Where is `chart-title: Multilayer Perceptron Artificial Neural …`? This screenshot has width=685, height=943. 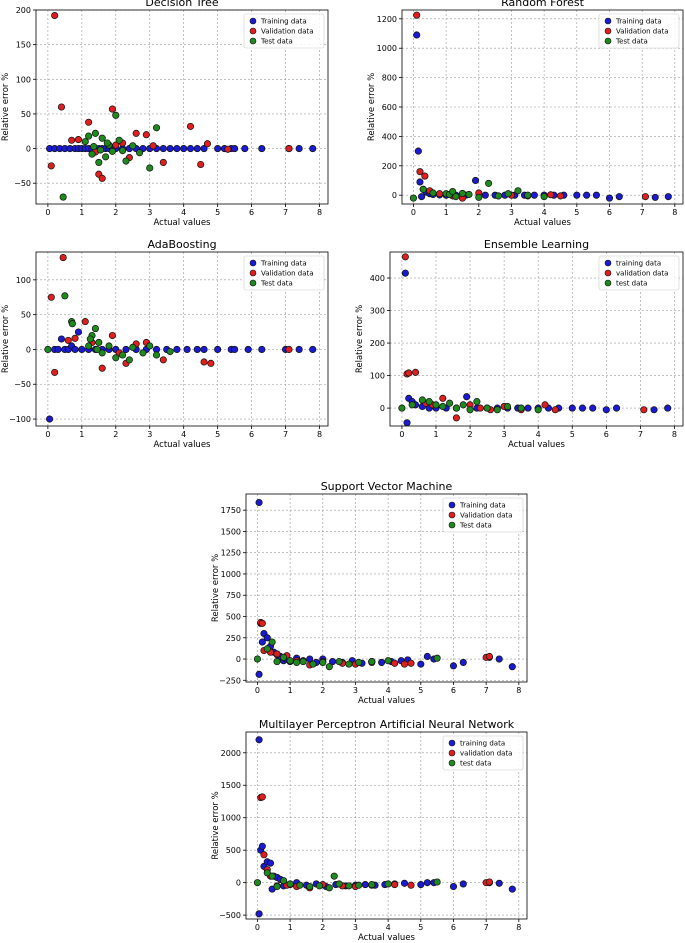
chart-title: Multilayer Perceptron Artificial Neural … is located at coordinates (387, 724).